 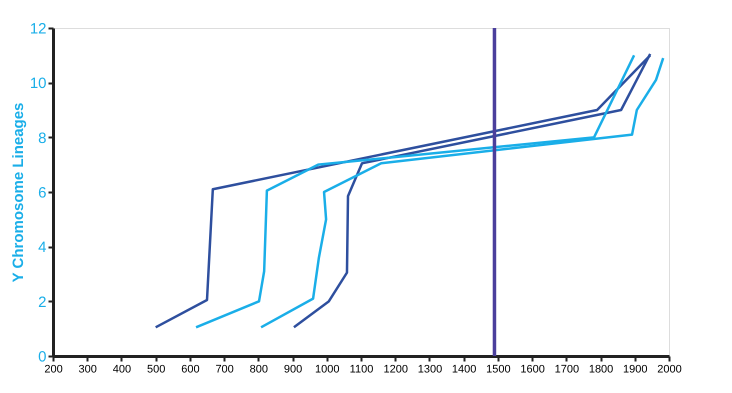 I want to click on x-tick-label: 900, so click(x=293, y=370).